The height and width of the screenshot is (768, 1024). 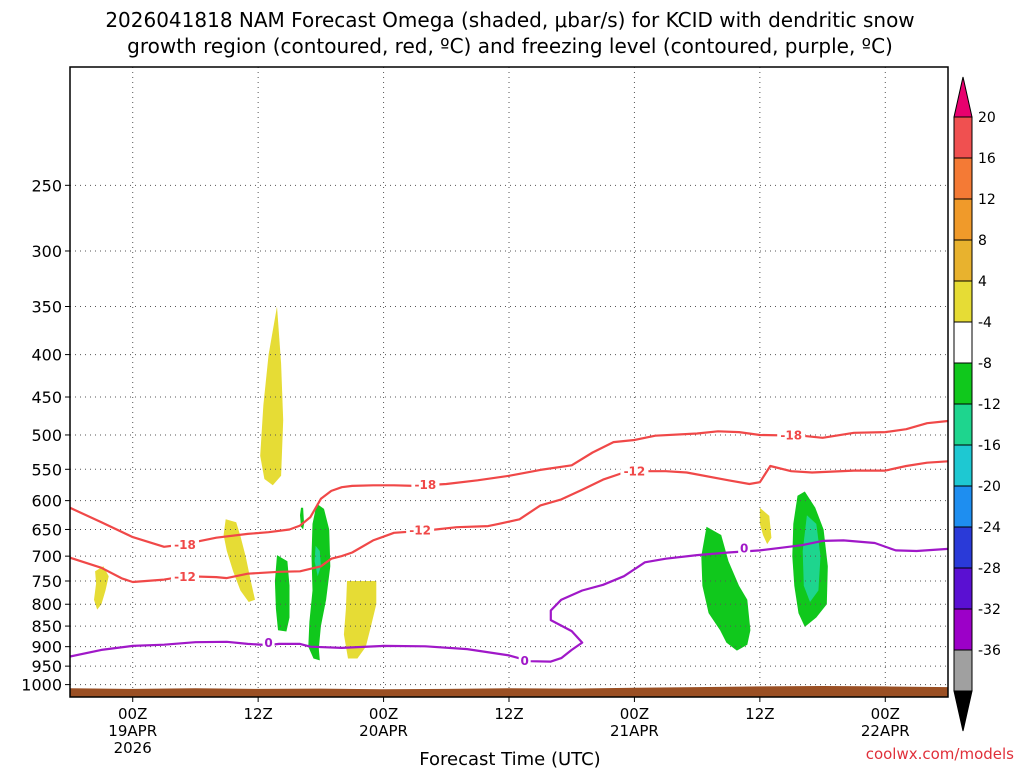 I want to click on y-tick-label: 600, so click(x=46, y=501).